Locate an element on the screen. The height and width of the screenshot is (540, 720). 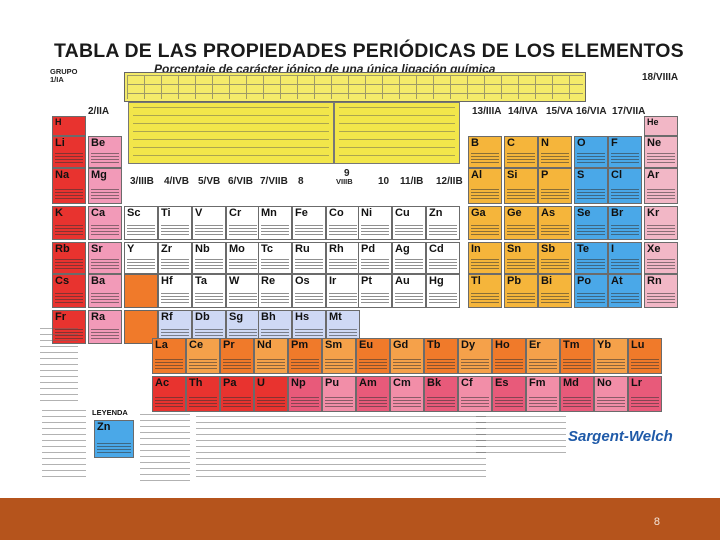
element-symbol: Xe is located at coordinates (654, 249).